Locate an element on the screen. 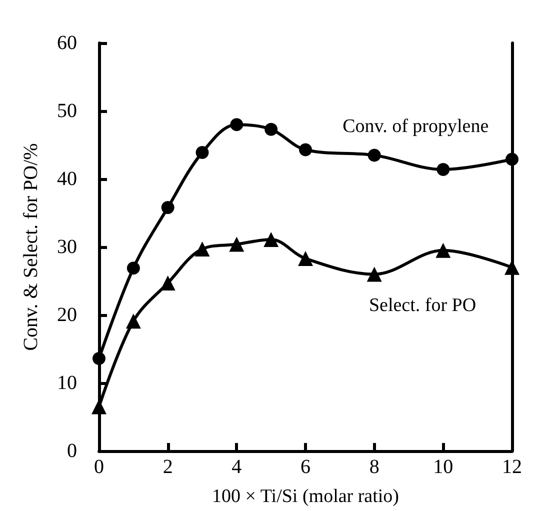  x-tick-label: 10 is located at coordinates (443, 467).